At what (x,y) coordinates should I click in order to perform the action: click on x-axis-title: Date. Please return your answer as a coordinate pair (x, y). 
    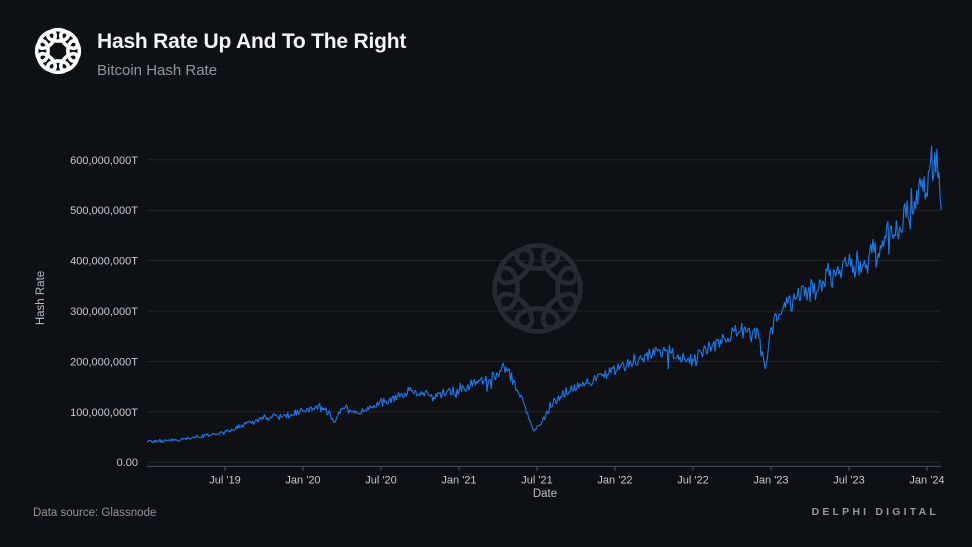
    Looking at the image, I should click on (545, 494).